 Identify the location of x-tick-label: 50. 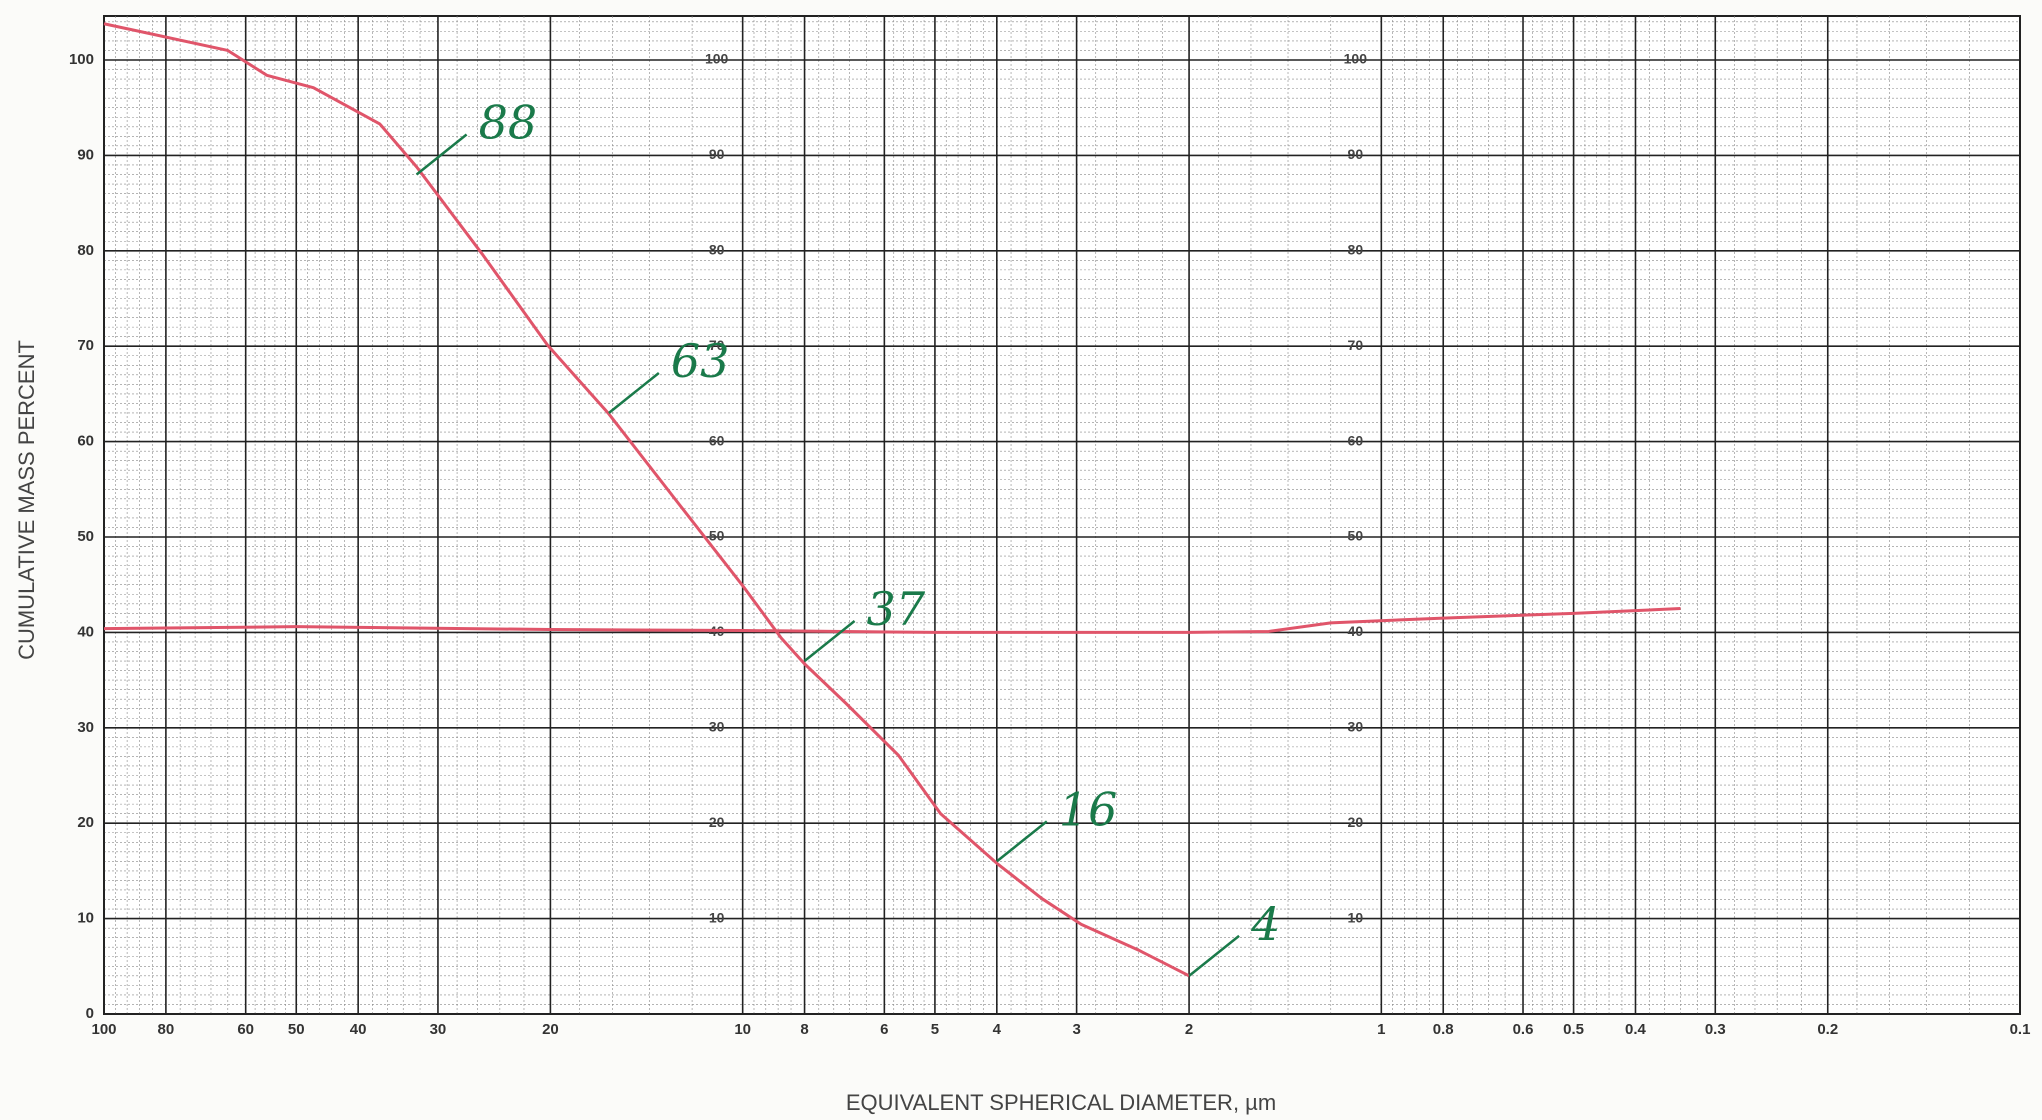
(296, 1029).